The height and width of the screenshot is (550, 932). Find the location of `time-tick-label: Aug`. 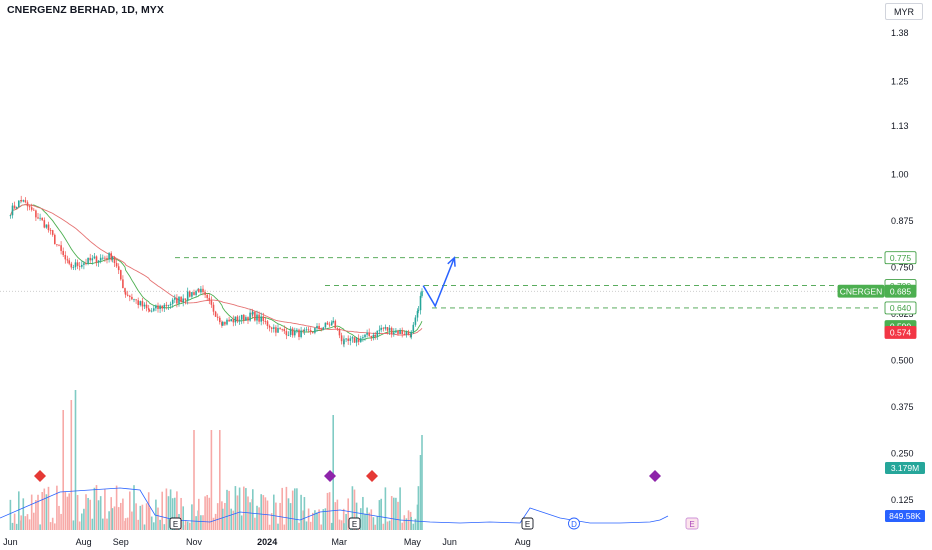

time-tick-label: Aug is located at coordinates (523, 542).